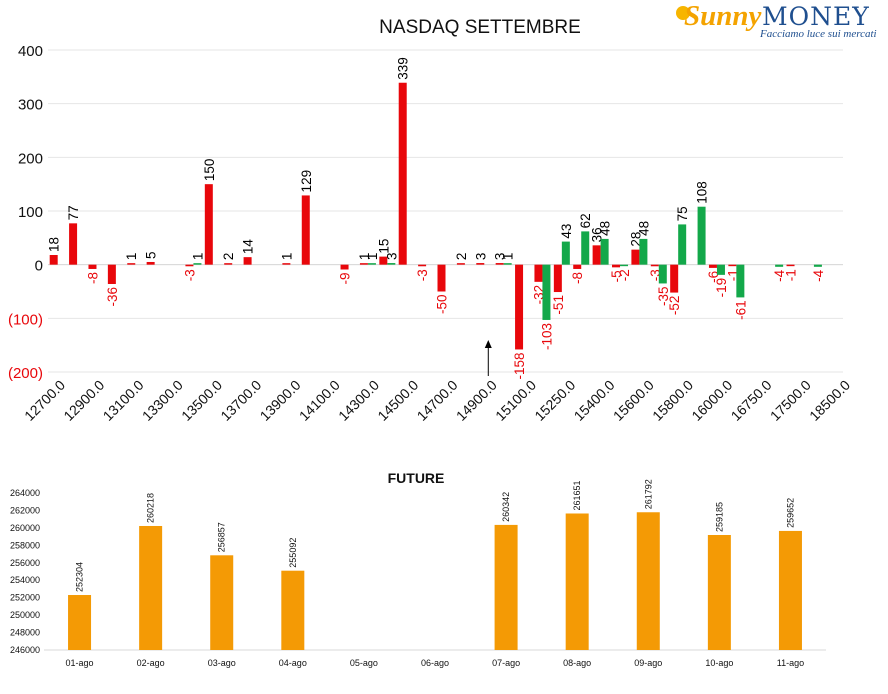 The height and width of the screenshot is (694, 888). What do you see at coordinates (30, 212) in the screenshot?
I see `y-tick-label: 100` at bounding box center [30, 212].